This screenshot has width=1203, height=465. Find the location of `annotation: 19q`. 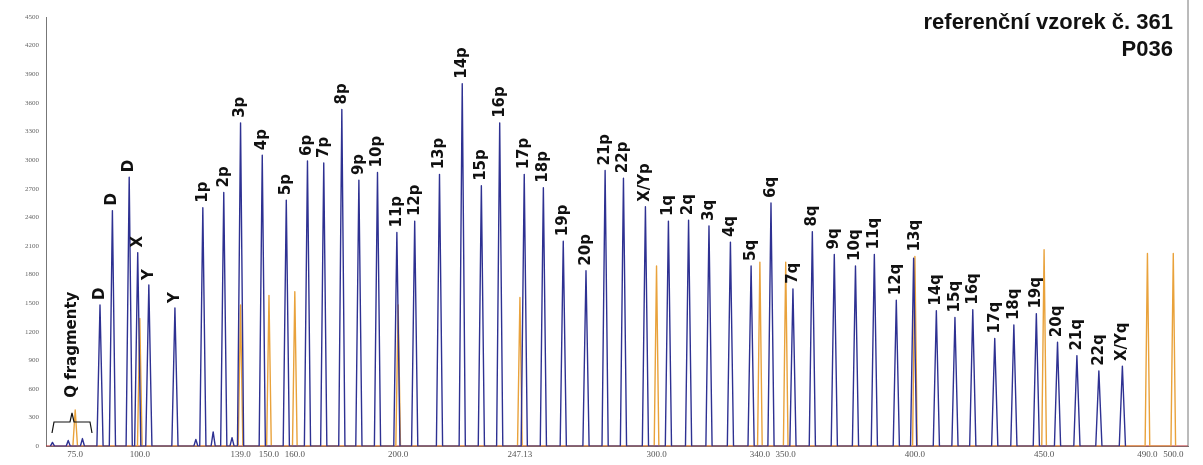

annotation: 19q is located at coordinates (1035, 293).